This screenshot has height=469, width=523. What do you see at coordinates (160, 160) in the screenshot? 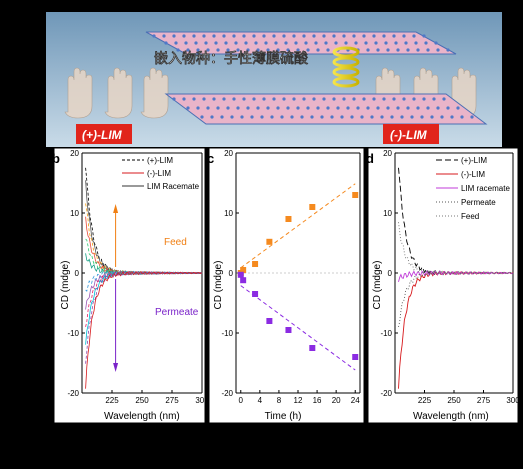
I see `panel-b-legend-label: (+)-LIM` at bounding box center [160, 160].